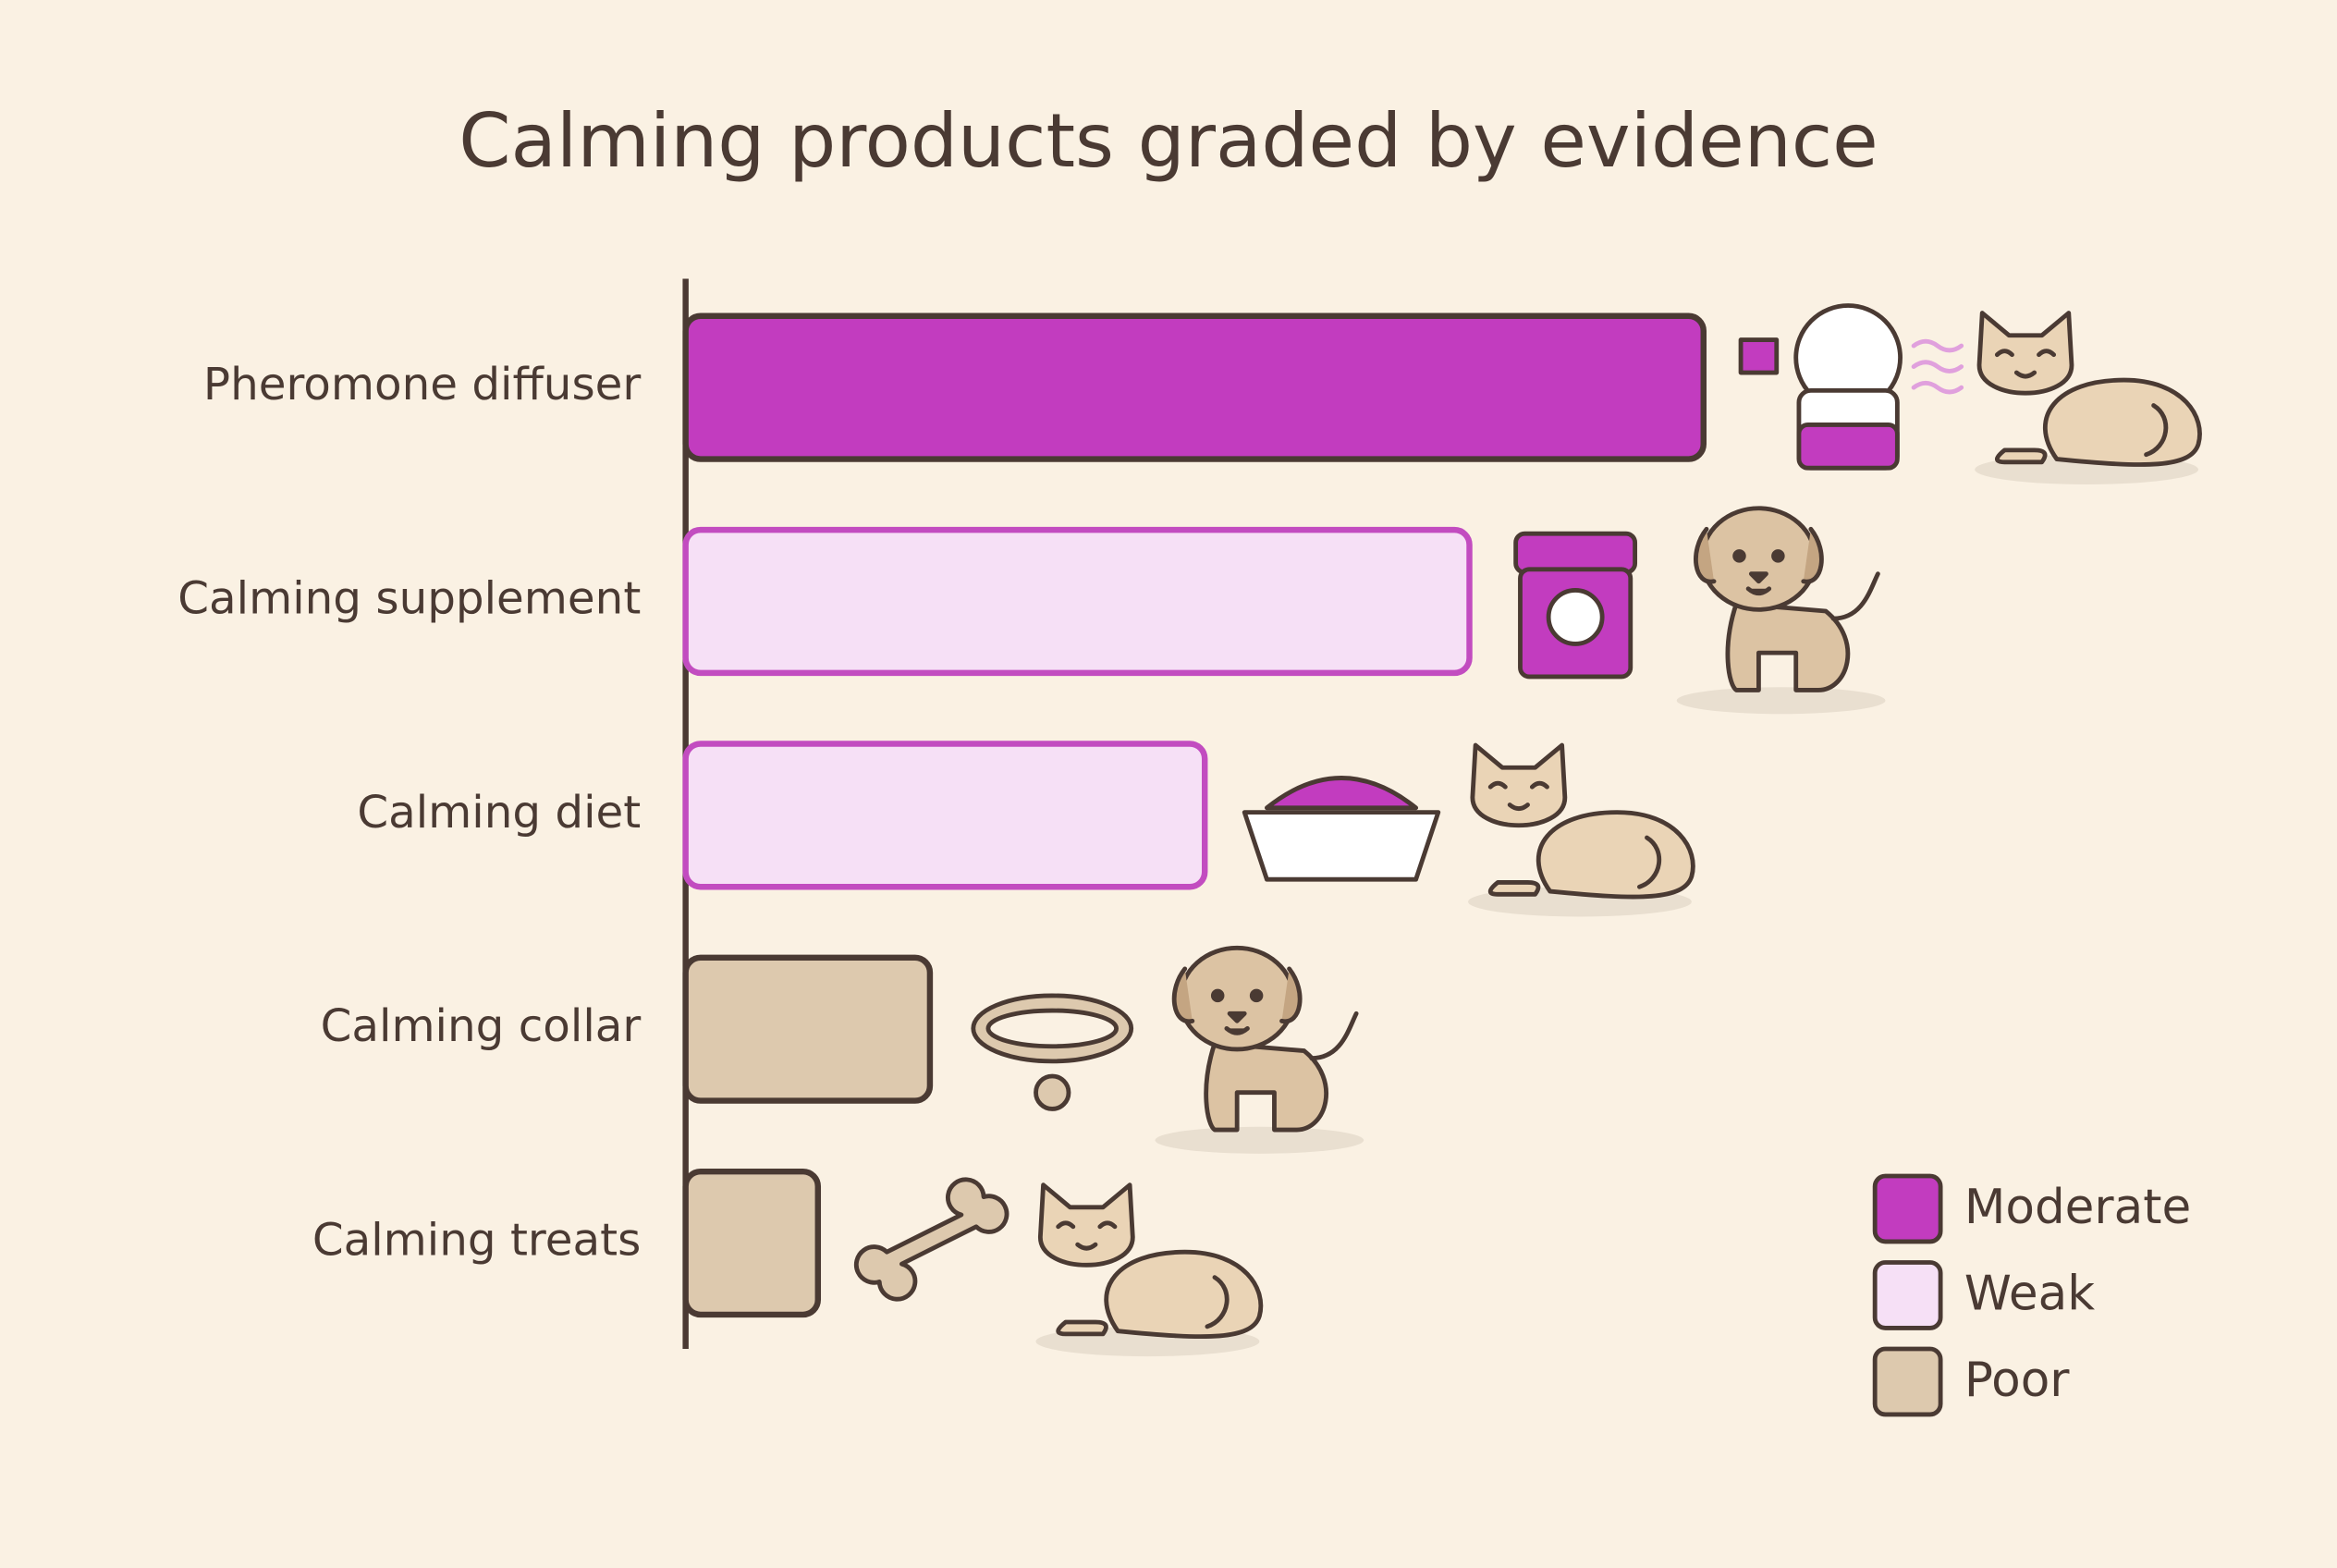  What do you see at coordinates (409, 599) in the screenshot?
I see `category-label: Calming supplement` at bounding box center [409, 599].